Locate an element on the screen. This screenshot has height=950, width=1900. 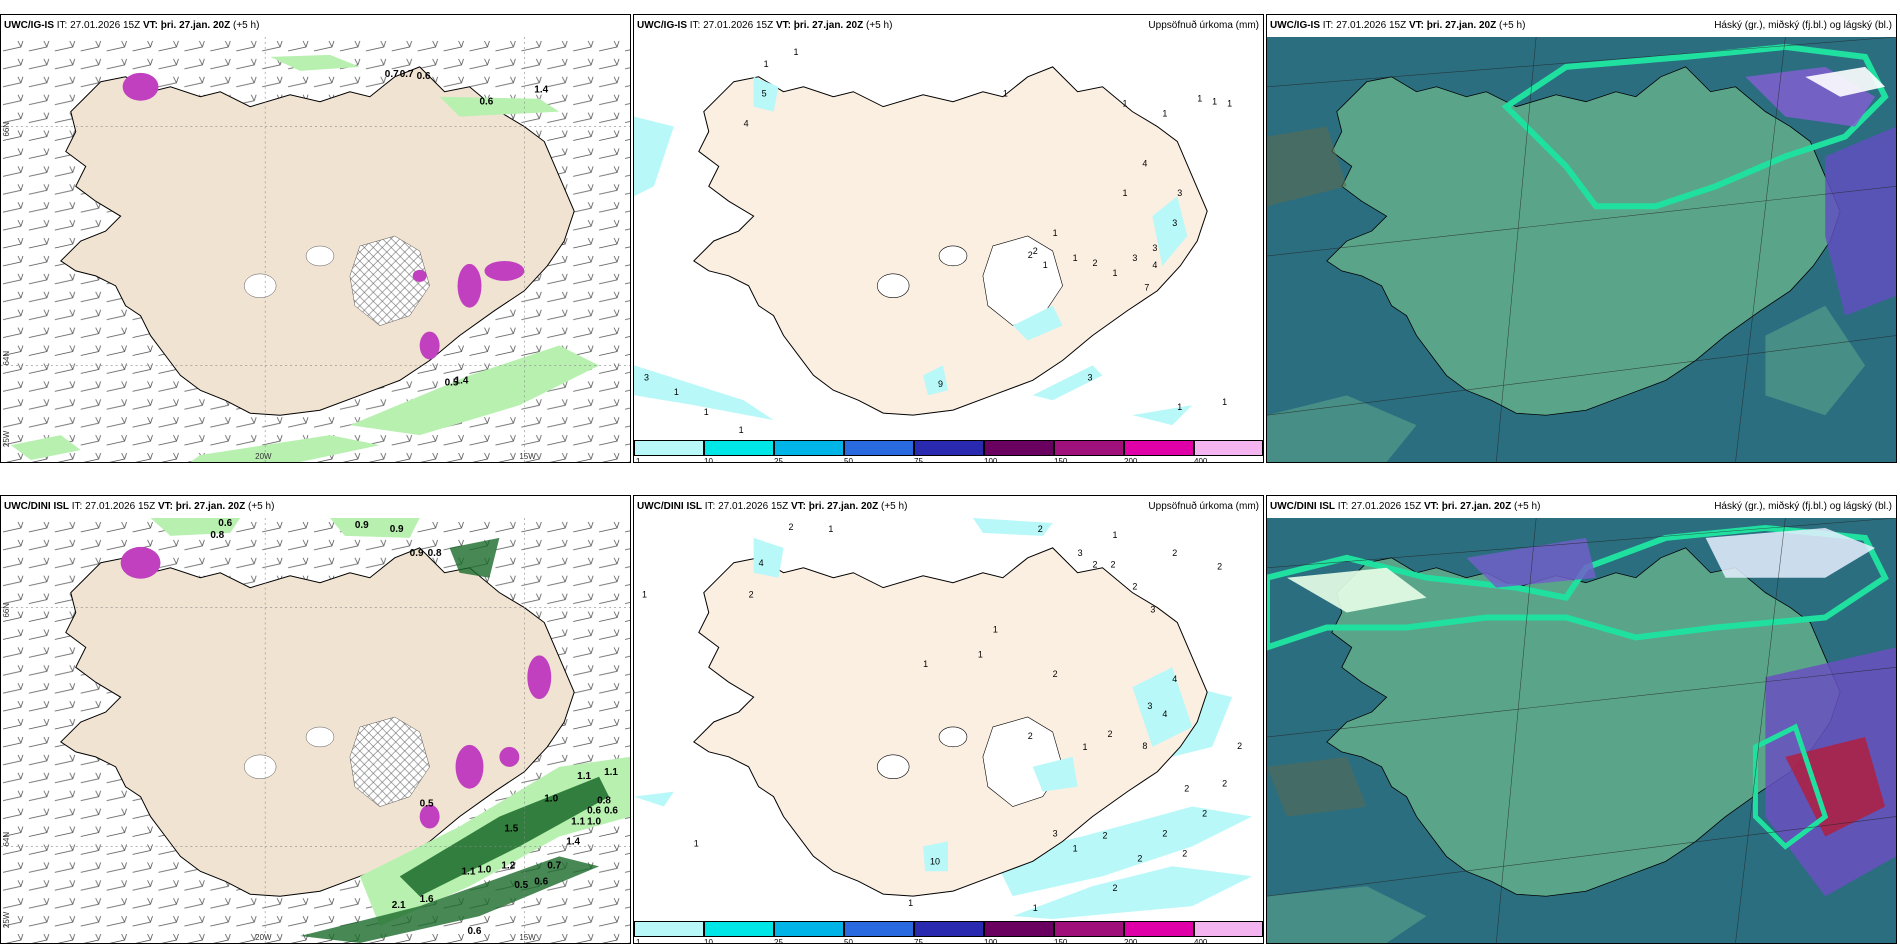
precip-label: 8 is located at coordinates (1144, 746).